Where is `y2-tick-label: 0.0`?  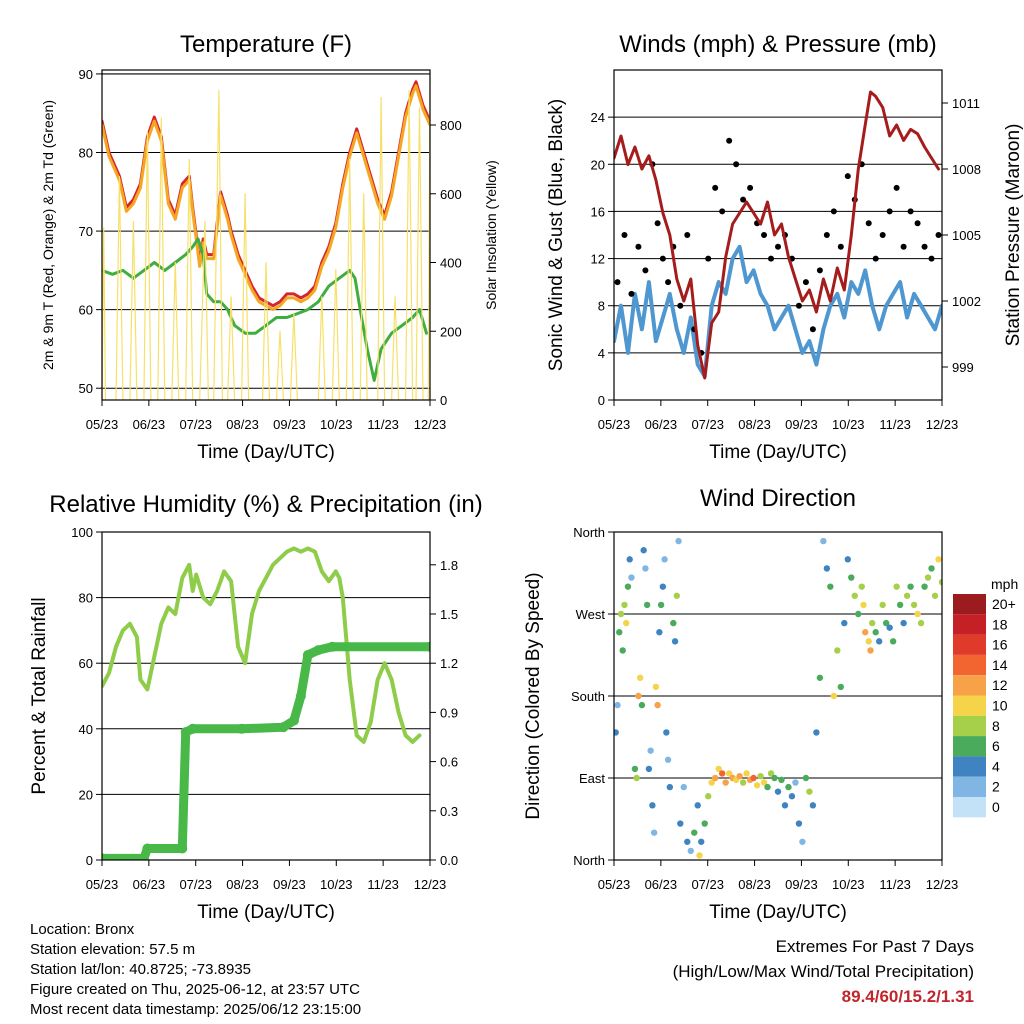 y2-tick-label: 0.0 is located at coordinates (449, 860).